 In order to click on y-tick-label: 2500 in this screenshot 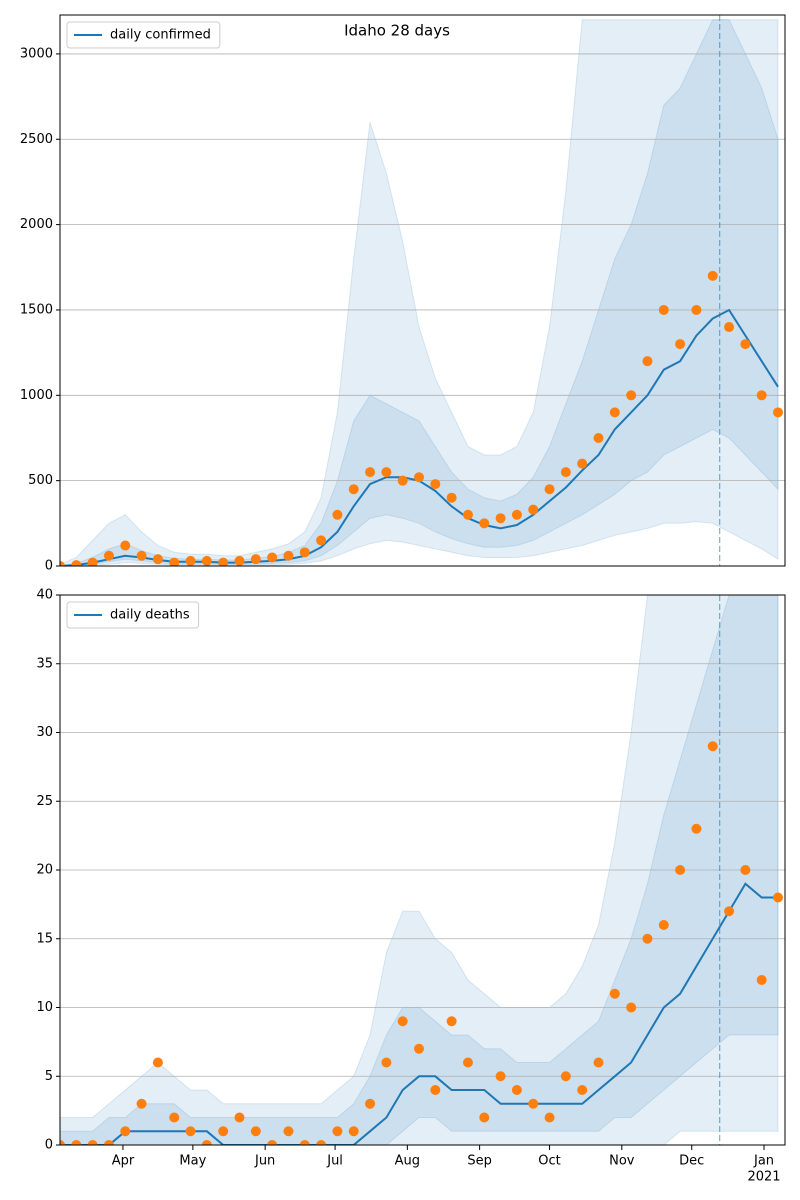, I will do `click(36, 139)`.